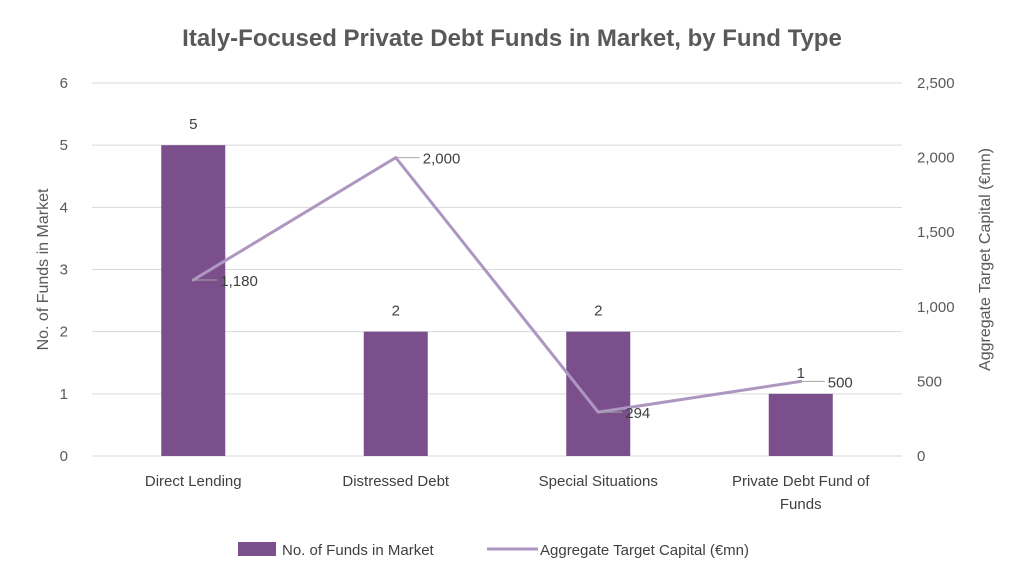  What do you see at coordinates (193, 481) in the screenshot?
I see `x-category-label: Direct Lending` at bounding box center [193, 481].